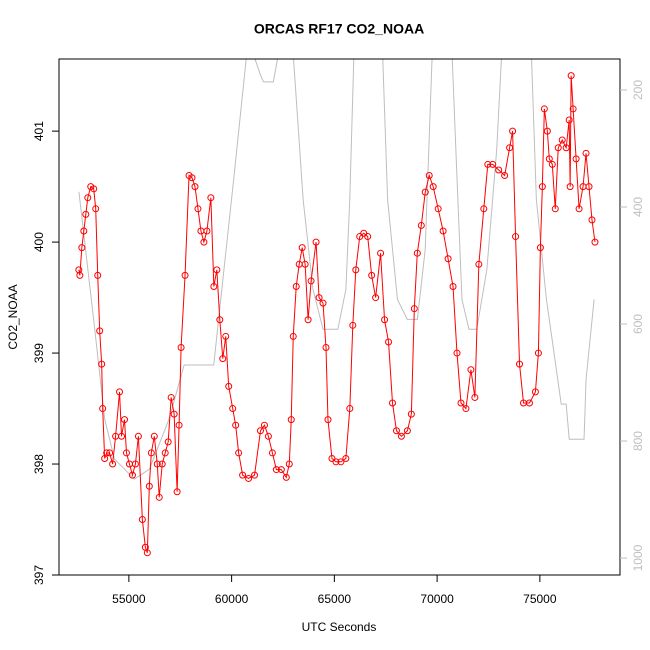 This screenshot has width=650, height=650. What do you see at coordinates (39, 575) in the screenshot?
I see `y-tick-label: 397` at bounding box center [39, 575].